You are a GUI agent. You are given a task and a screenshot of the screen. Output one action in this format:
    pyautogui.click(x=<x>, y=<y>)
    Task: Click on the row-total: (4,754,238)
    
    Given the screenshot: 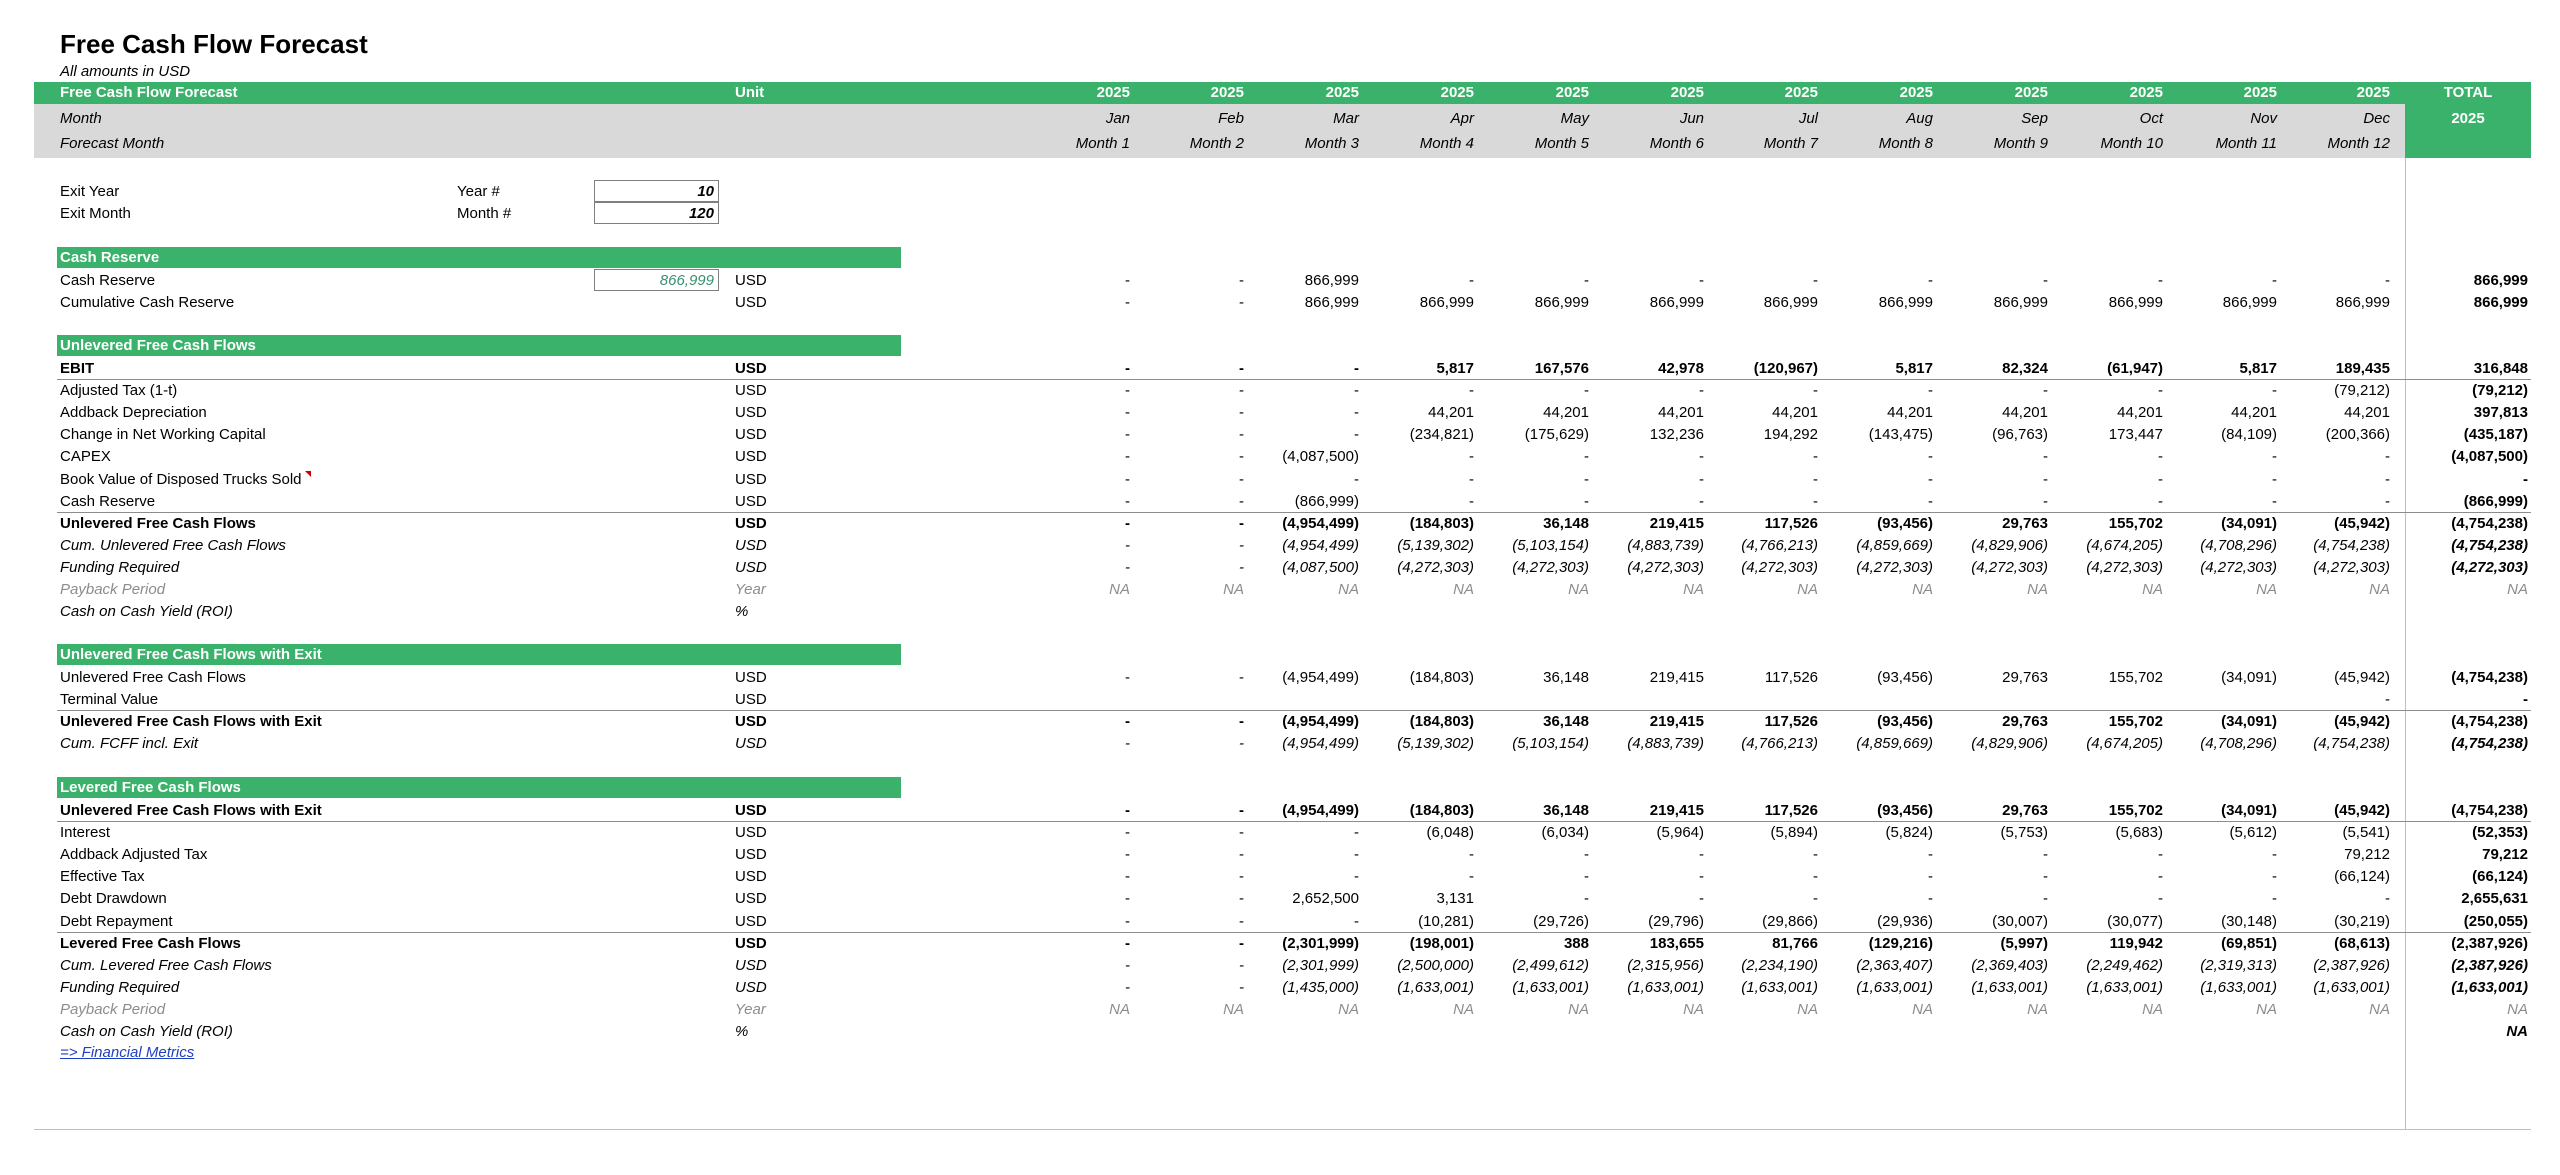 What is the action you would take?
    pyautogui.click(x=2489, y=523)
    